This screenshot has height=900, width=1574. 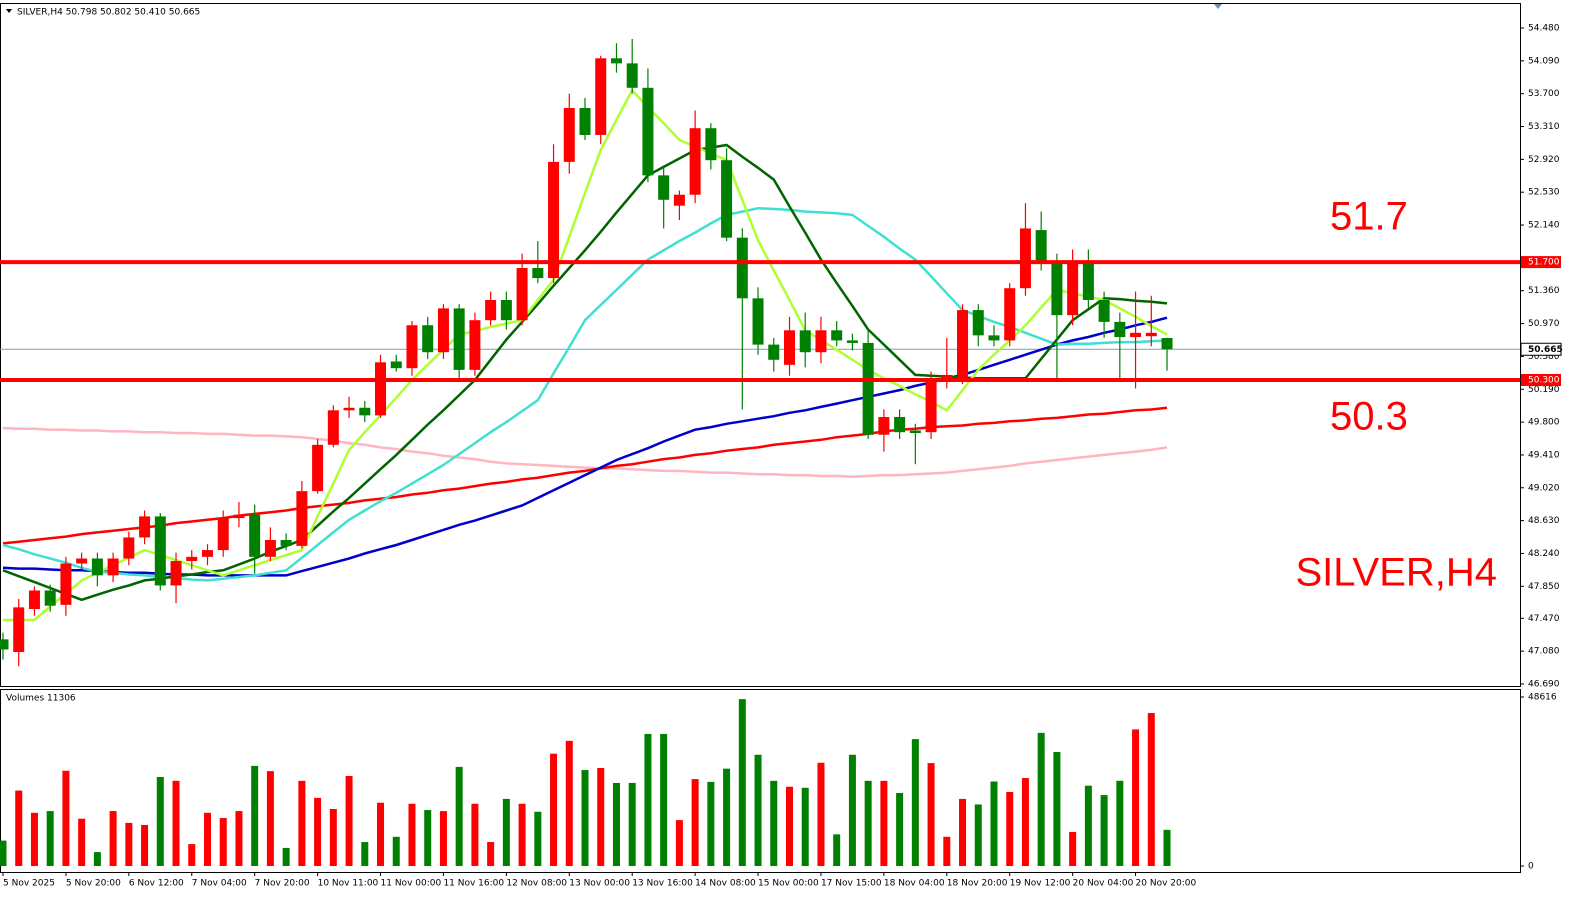 I want to click on x-tick-label: 5 Nov 20:00, so click(x=93, y=884).